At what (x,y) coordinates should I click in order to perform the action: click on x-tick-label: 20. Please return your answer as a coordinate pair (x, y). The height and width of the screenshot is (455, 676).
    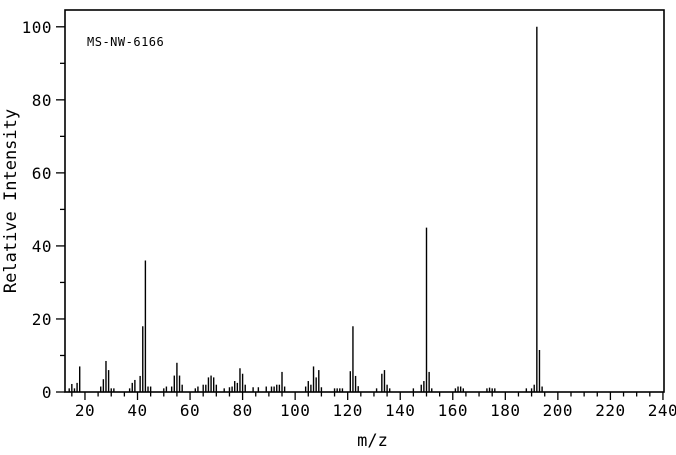
    Looking at the image, I should click on (85, 410).